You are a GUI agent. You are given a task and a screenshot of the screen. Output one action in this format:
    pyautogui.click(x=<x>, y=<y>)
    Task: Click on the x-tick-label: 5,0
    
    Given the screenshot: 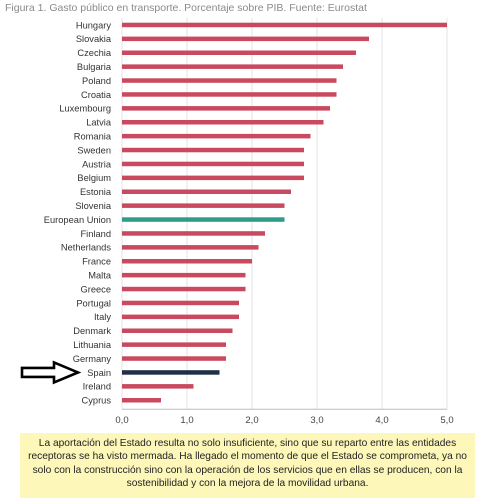 What is the action you would take?
    pyautogui.click(x=446, y=420)
    